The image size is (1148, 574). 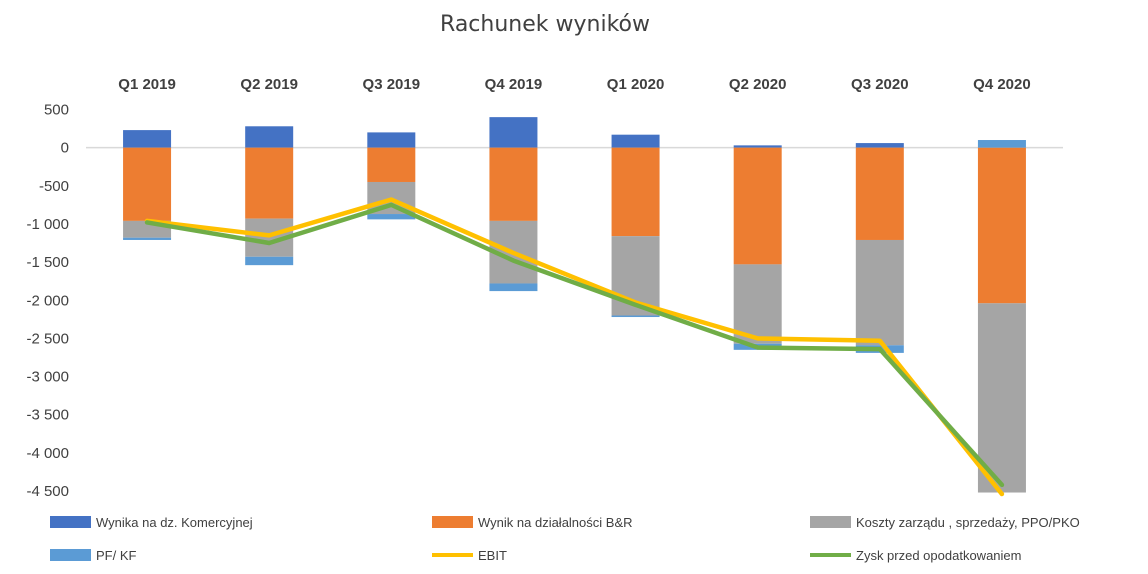 What do you see at coordinates (513, 184) in the screenshot?
I see `bar-wynik-na-dzia-alno-ci-b-r-q4-2019` at bounding box center [513, 184].